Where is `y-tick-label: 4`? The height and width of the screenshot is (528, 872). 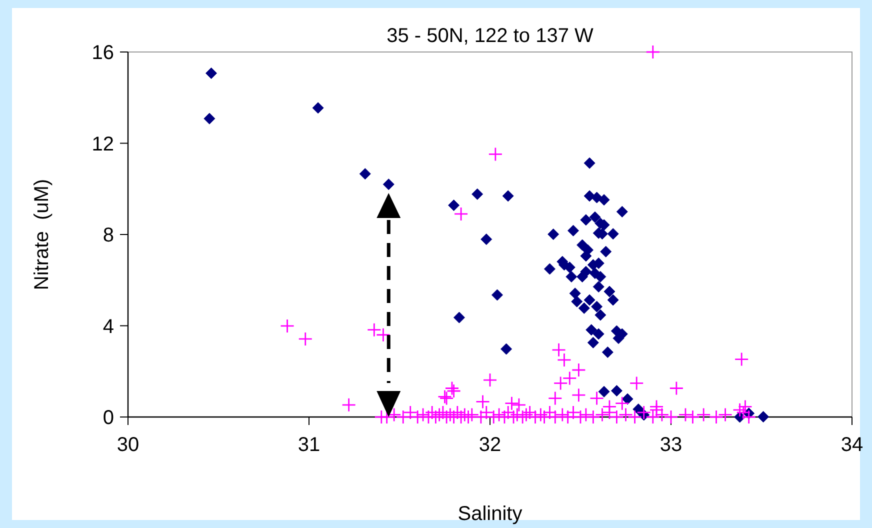 y-tick-label: 4 is located at coordinates (108, 327).